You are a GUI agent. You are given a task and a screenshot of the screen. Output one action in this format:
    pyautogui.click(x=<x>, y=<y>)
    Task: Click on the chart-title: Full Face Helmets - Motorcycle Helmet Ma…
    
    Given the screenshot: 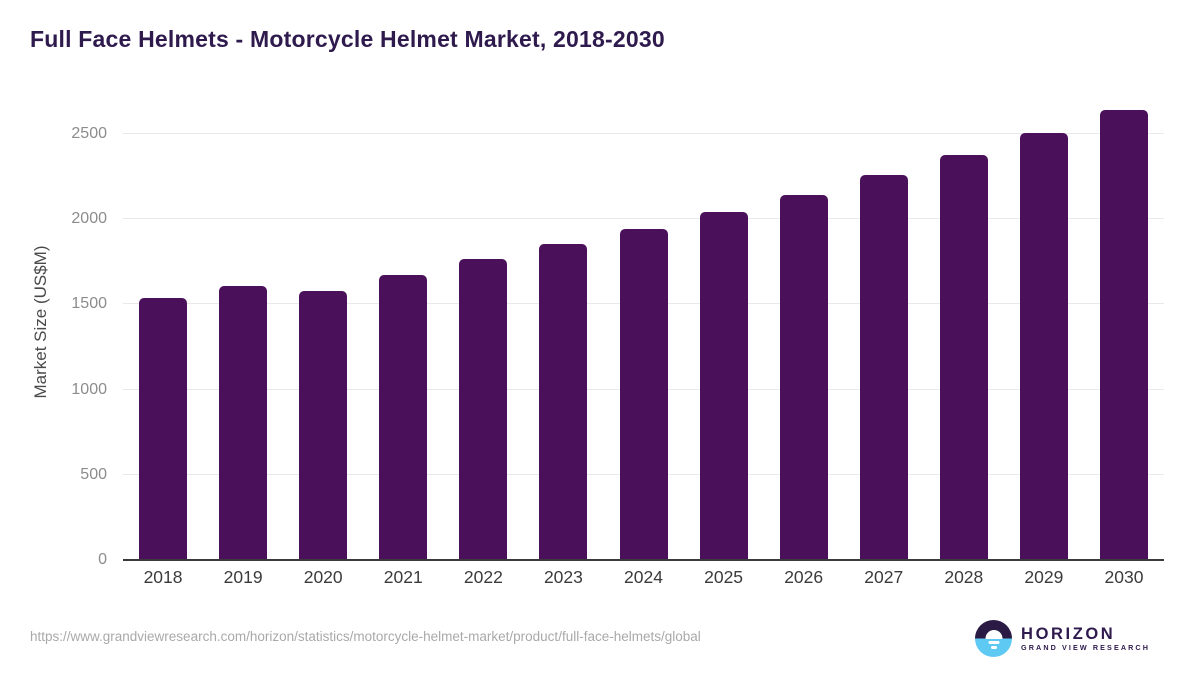 What is the action you would take?
    pyautogui.click(x=347, y=39)
    